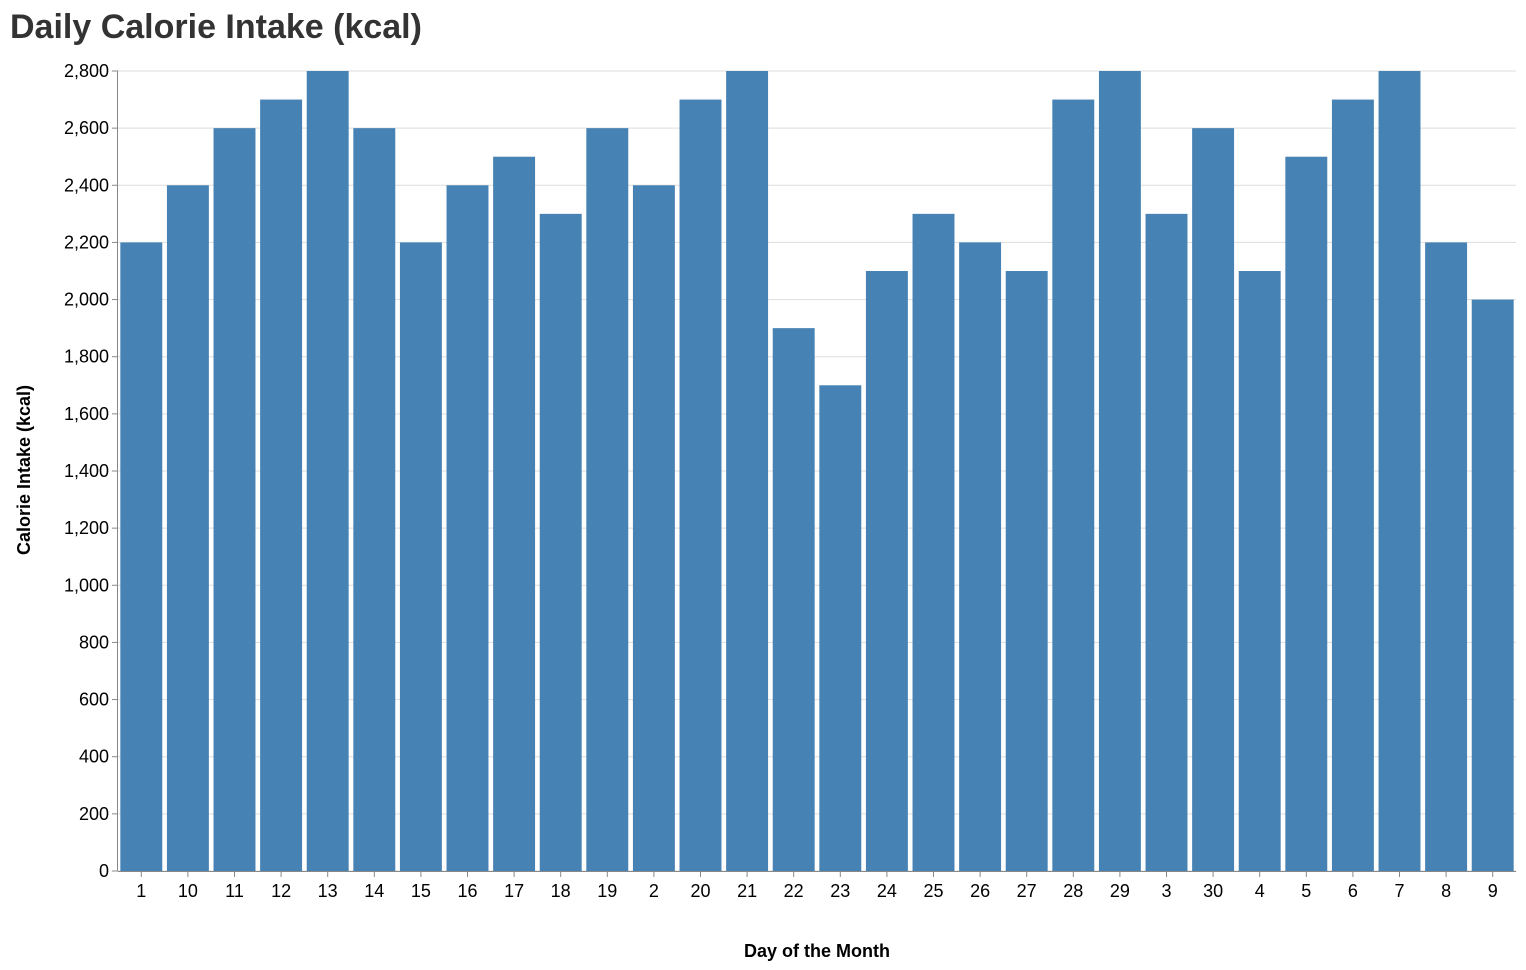  Describe the element at coordinates (86, 128) in the screenshot. I see `y-tick-label: 2,600` at that location.